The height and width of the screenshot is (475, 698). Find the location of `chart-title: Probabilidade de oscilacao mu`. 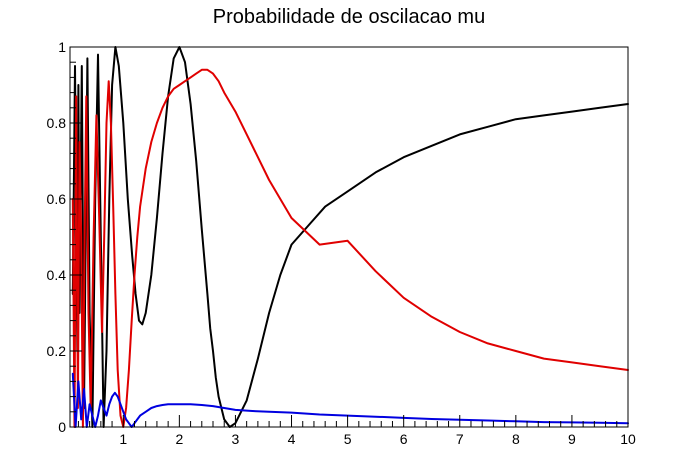

chart-title: Probabilidade de oscilacao mu is located at coordinates (349, 17).